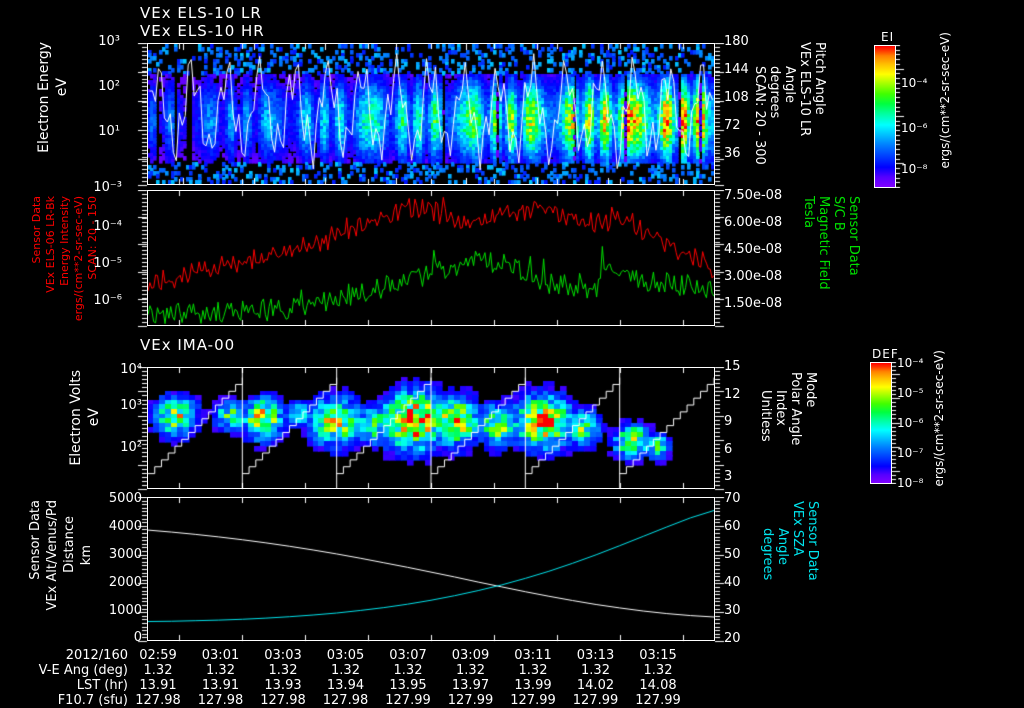 Image resolution: width=1024 pixels, height=708 pixels. What do you see at coordinates (35, 540) in the screenshot?
I see `panel4-left-axis-label-0: Sensor Data` at bounding box center [35, 540].